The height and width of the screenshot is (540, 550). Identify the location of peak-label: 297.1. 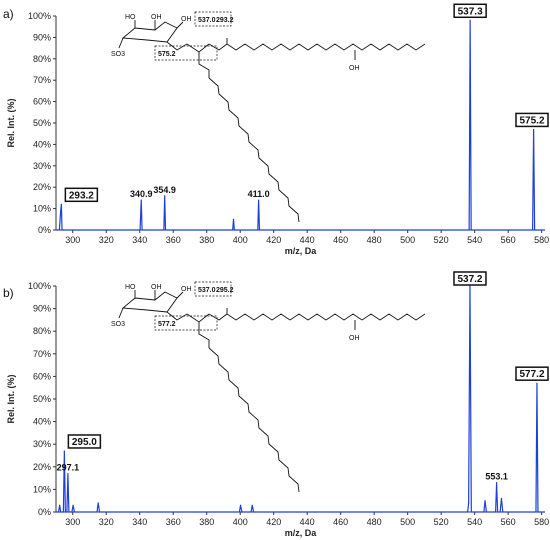
(68, 468).